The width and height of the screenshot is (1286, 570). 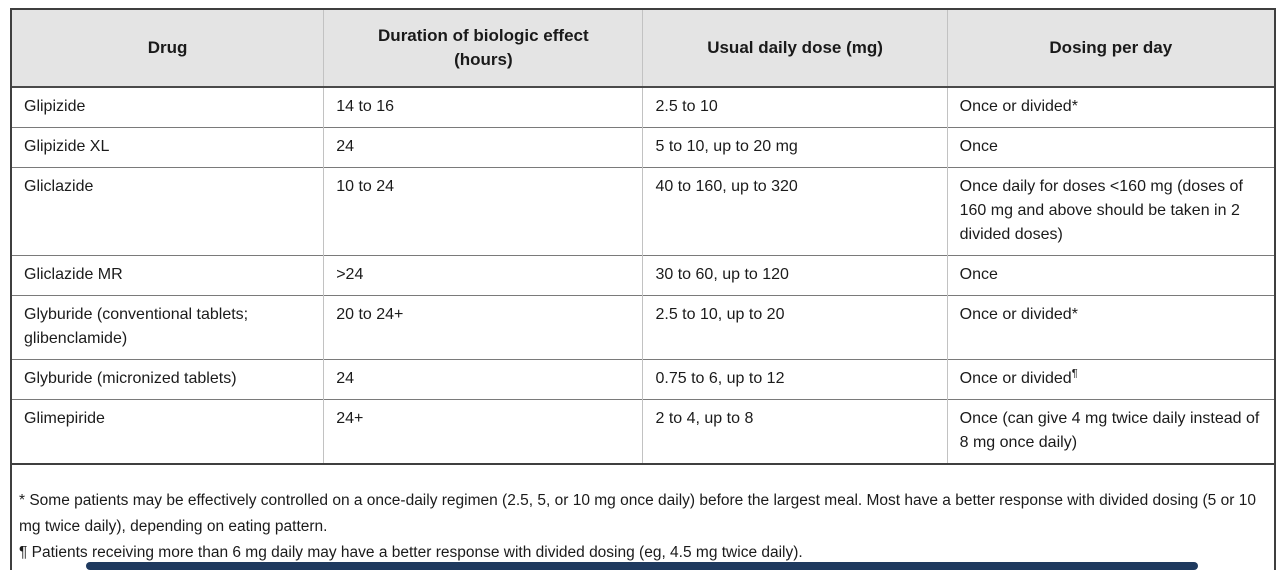 I want to click on footnote-marker: ¶, so click(x=1074, y=373).